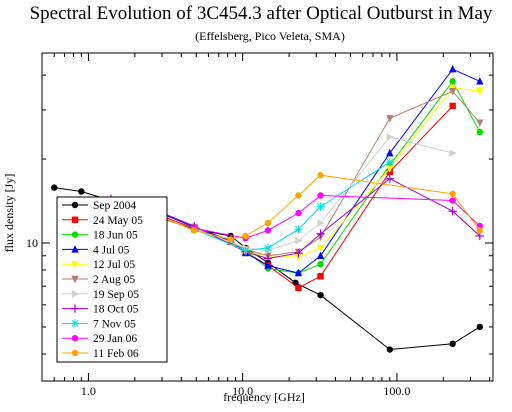 The height and width of the screenshot is (412, 512). What do you see at coordinates (396, 391) in the screenshot?
I see `x-tick-label: 100.0` at bounding box center [396, 391].